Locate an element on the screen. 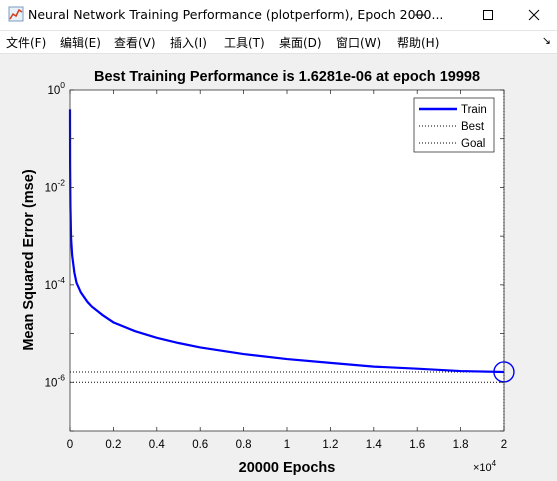  x-tick-label: 0.6 is located at coordinates (200, 445).